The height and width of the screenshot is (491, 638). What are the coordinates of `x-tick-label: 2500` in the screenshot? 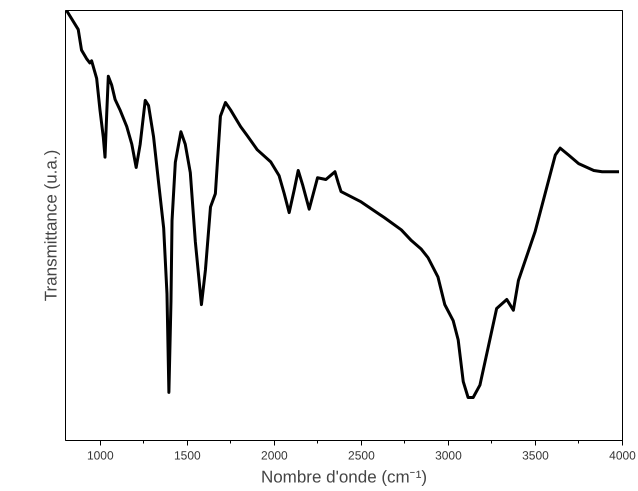 It's located at (362, 455).